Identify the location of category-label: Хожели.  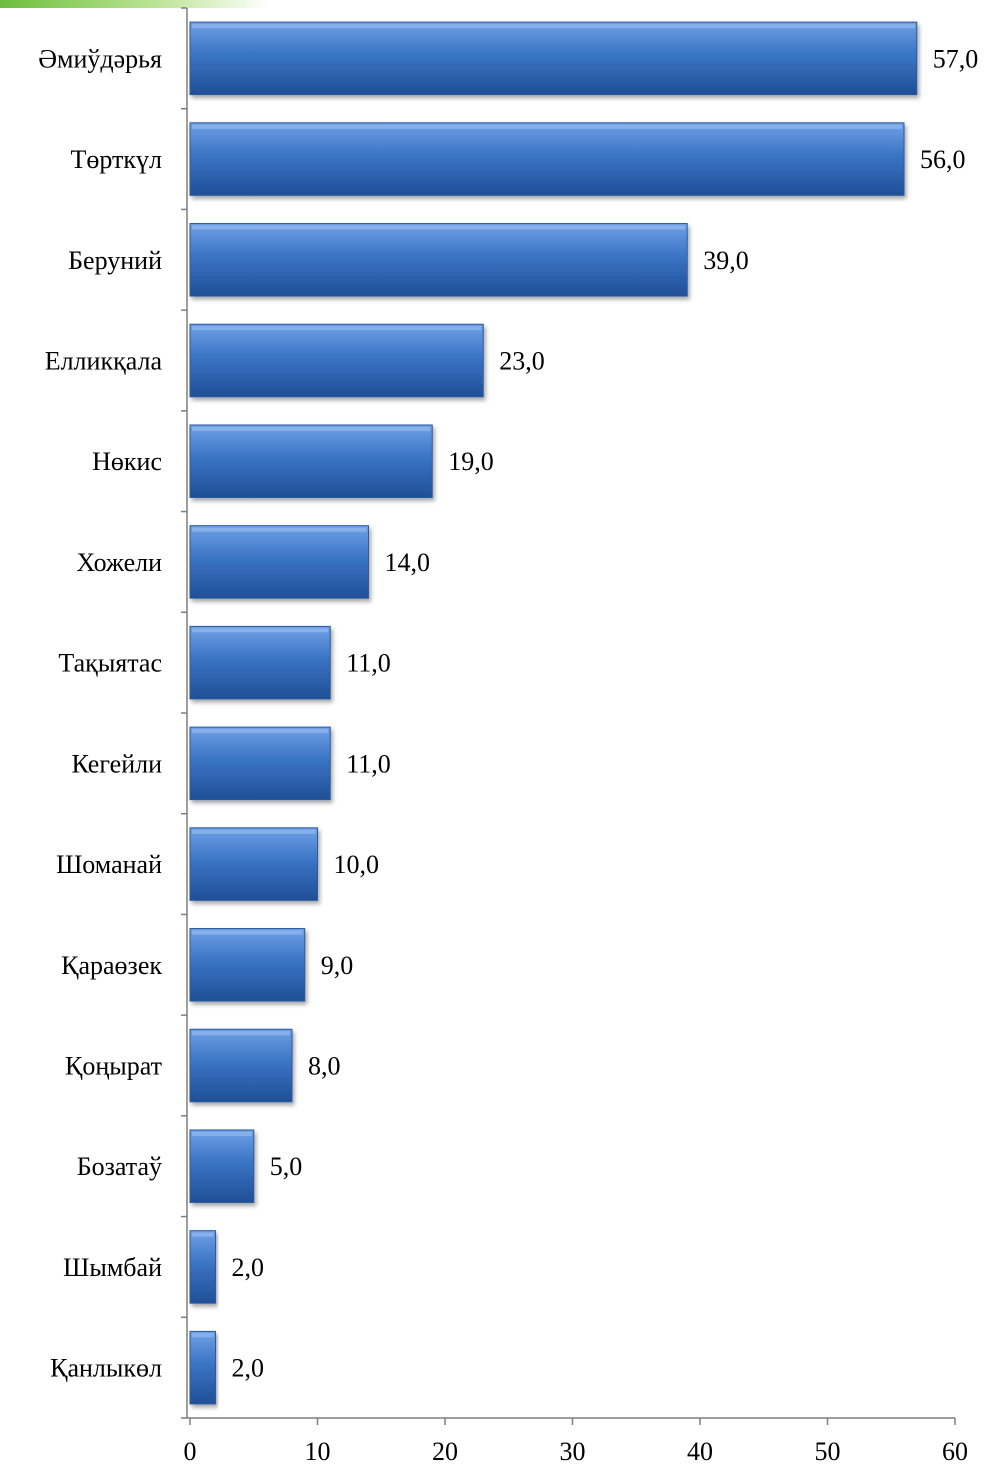
(119, 562).